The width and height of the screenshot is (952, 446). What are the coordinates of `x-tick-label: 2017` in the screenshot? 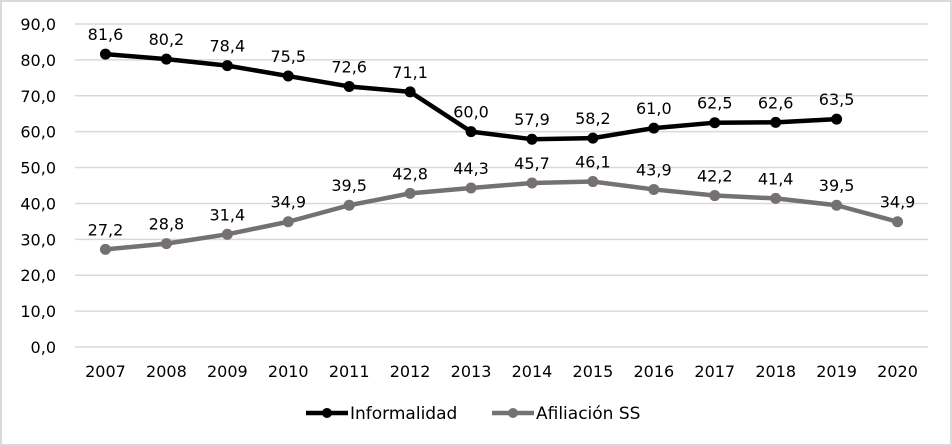 It's located at (714, 371).